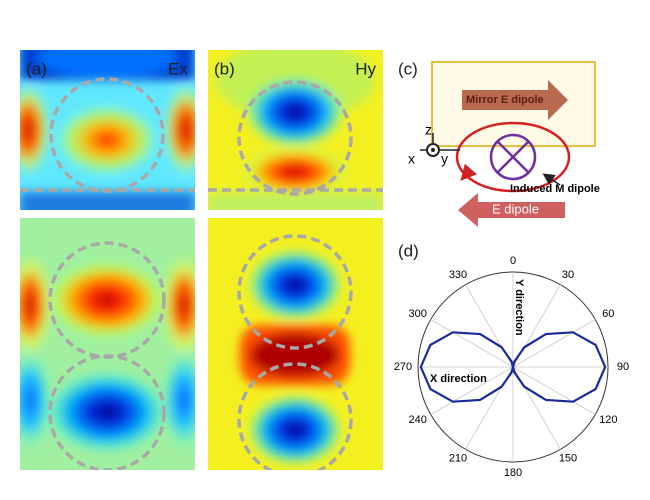 Image resolution: width=650 pixels, height=500 pixels. Describe the element at coordinates (433, 150) in the screenshot. I see `axis-origin-dot` at that location.